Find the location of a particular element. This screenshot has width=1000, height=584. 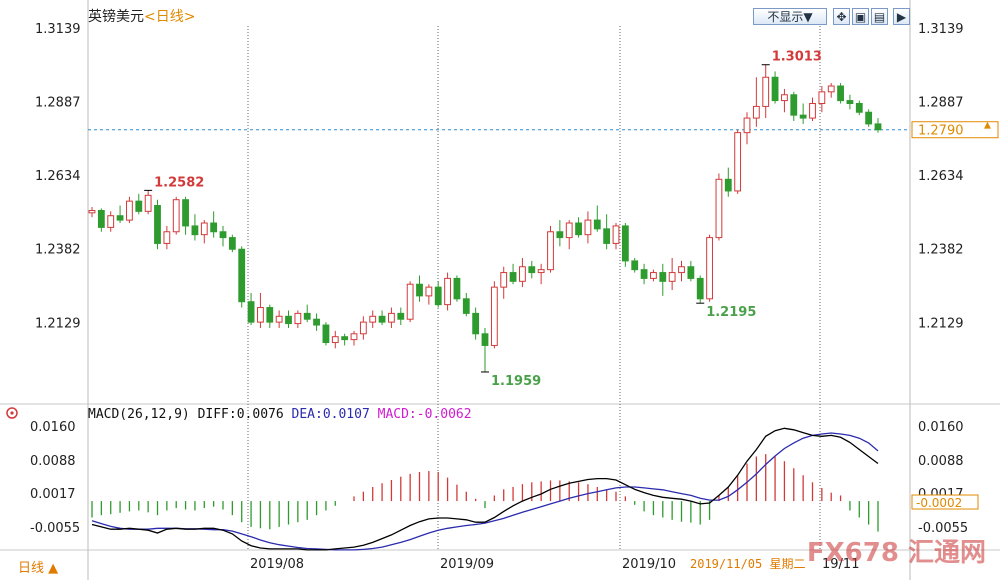

y-tick-label-left: 1.2129 is located at coordinates (58, 323).